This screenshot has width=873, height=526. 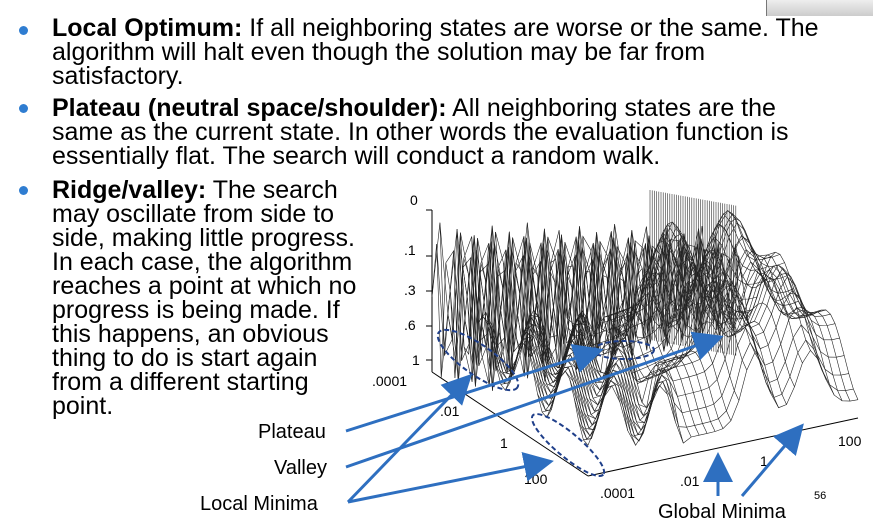 I want to click on right-axis-tick: 100, so click(x=850, y=441).